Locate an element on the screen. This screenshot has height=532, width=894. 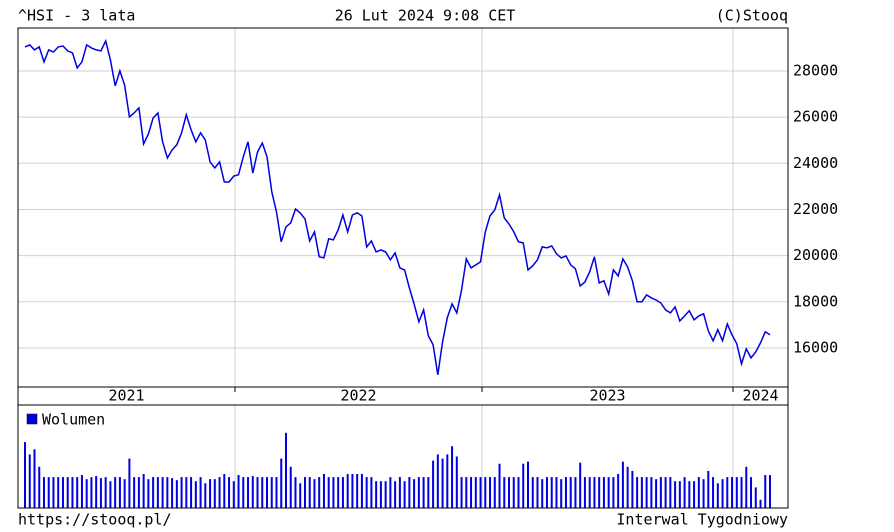
chart-date: 26 Lut 2024 9:08 CET is located at coordinates (425, 16).